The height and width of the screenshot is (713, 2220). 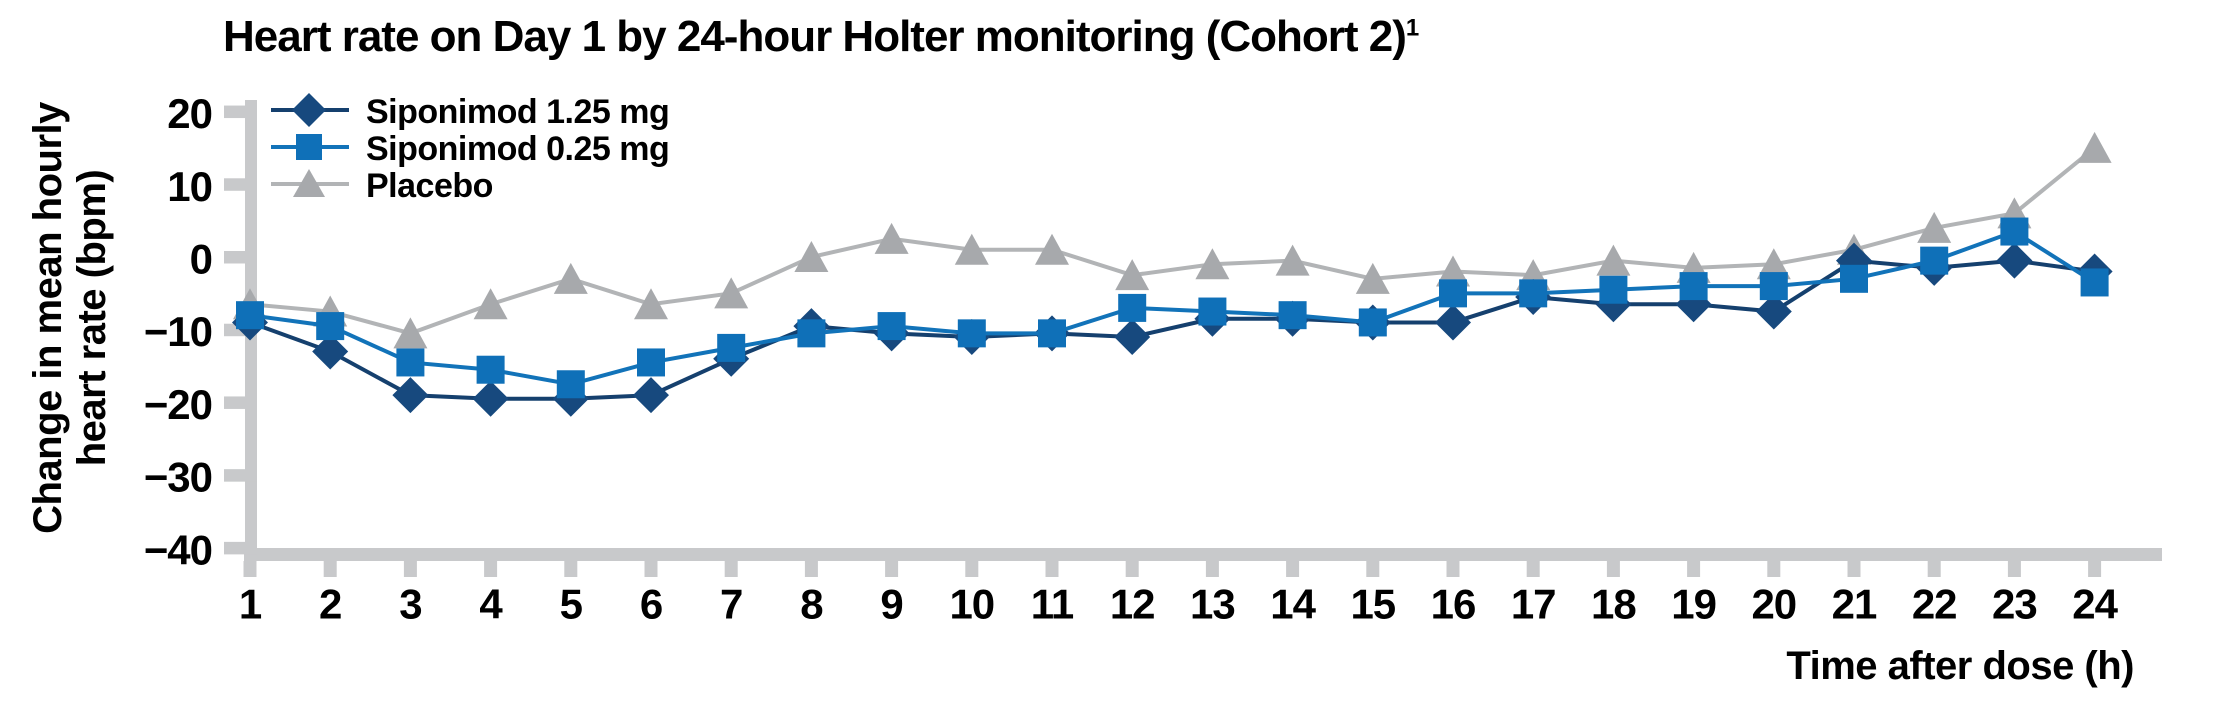 I want to click on title-footnote-marker: 1, so click(x=1412, y=28).